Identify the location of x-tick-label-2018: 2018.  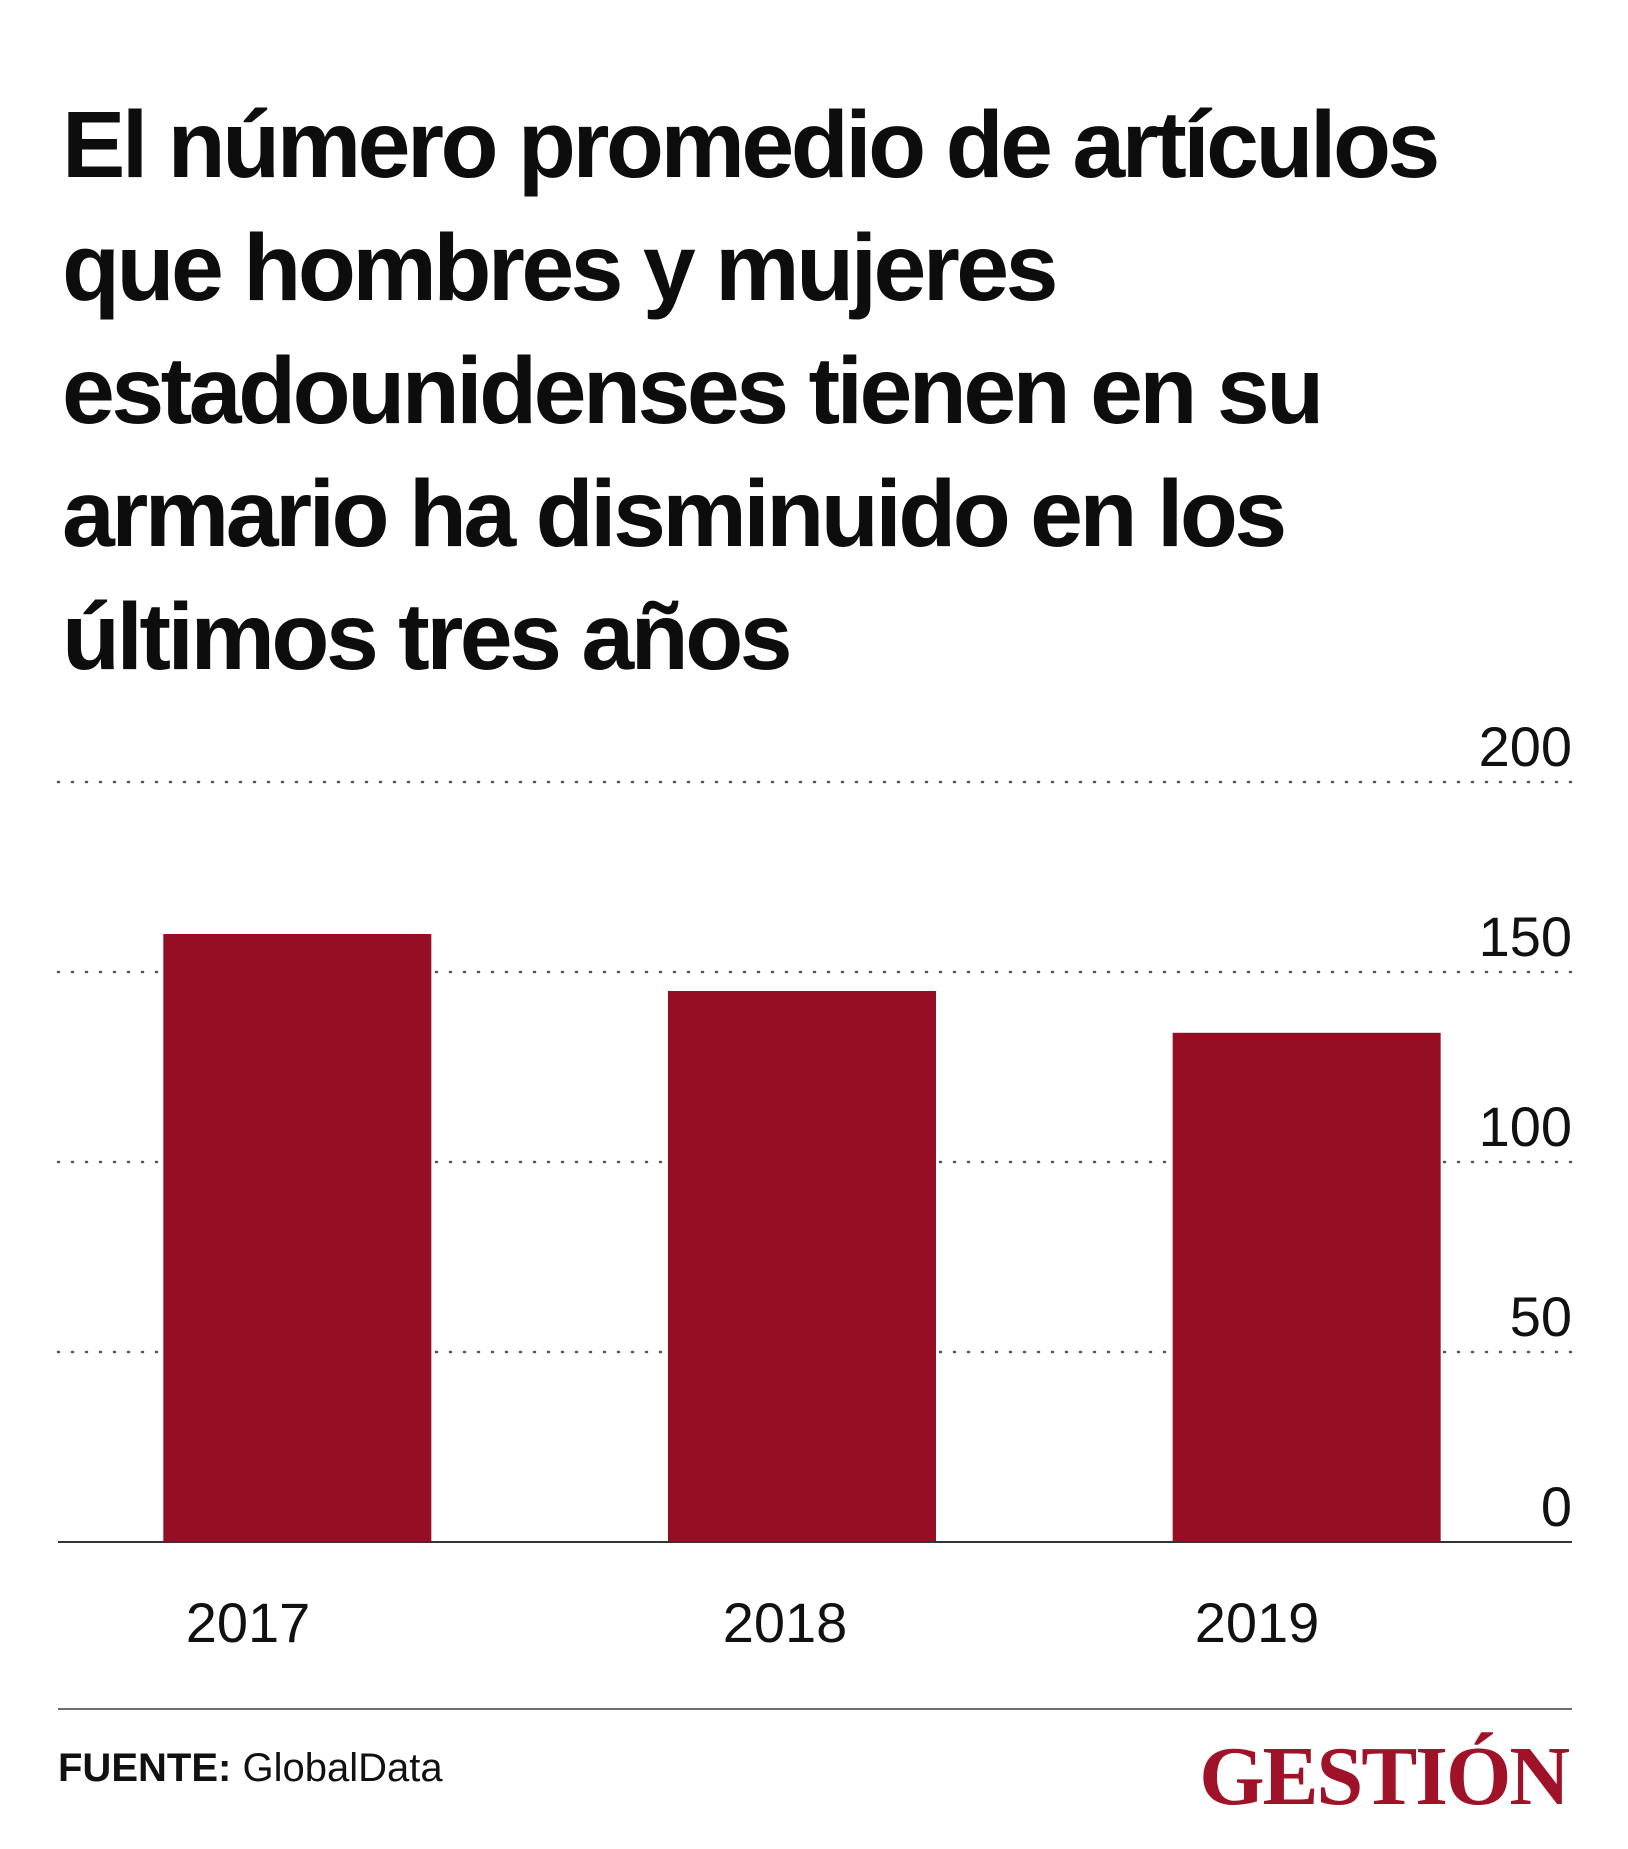
(785, 1620).